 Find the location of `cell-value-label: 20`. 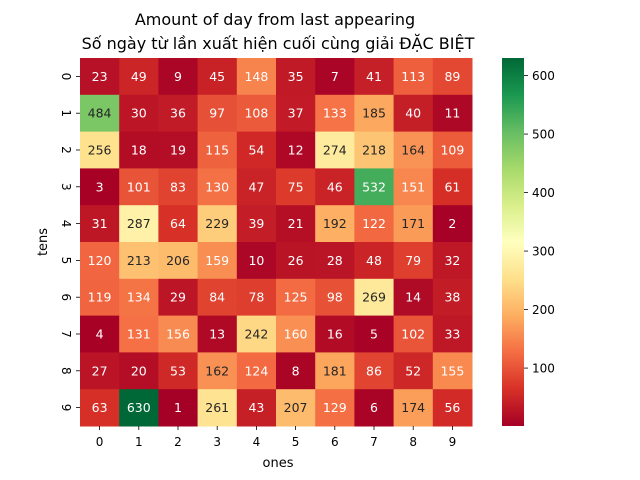

cell-value-label: 20 is located at coordinates (139, 370).